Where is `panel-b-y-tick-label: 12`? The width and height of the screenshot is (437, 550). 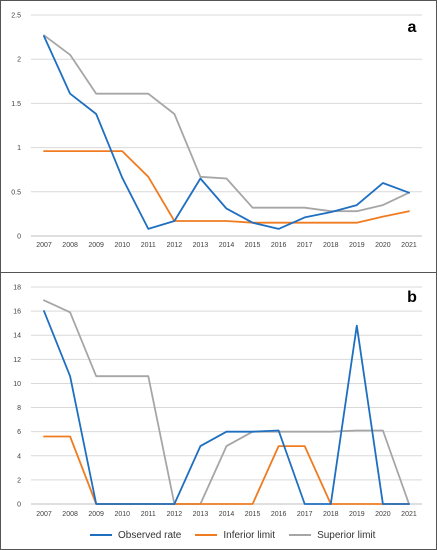
panel-b-y-tick-label: 12 is located at coordinates (17, 360).